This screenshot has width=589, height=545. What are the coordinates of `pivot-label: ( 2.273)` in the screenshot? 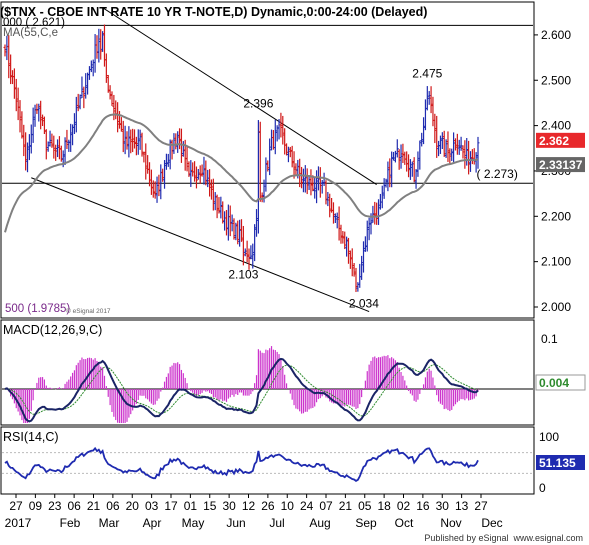 It's located at (496, 174).